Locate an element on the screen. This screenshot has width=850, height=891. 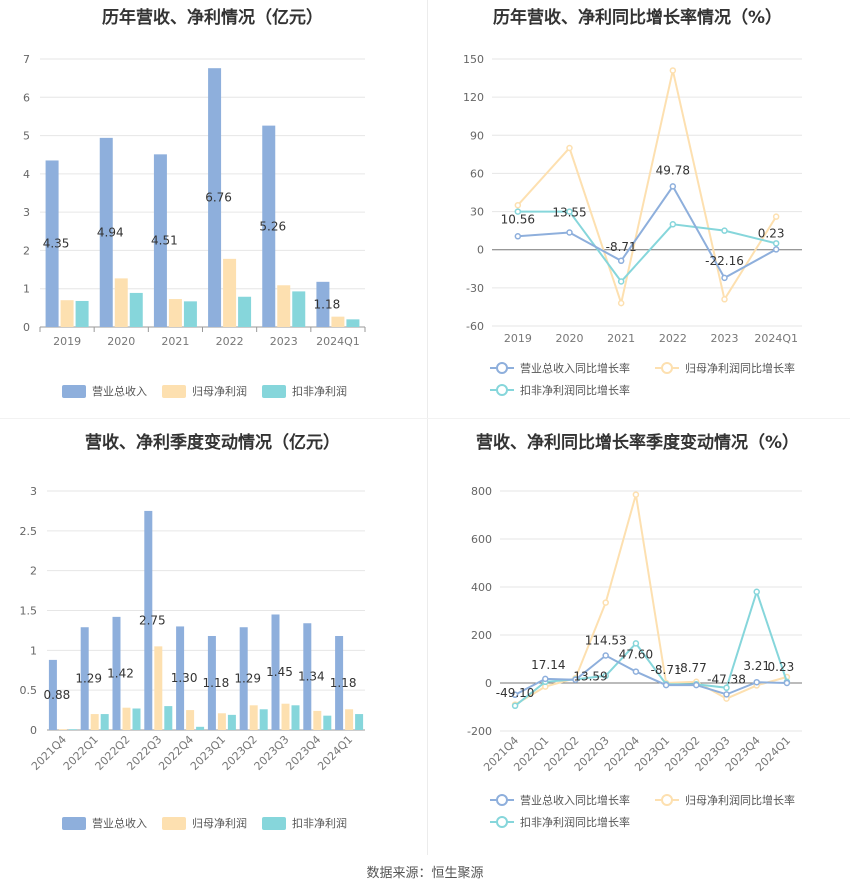
data-label: 4.51 is located at coordinates (164, 241).